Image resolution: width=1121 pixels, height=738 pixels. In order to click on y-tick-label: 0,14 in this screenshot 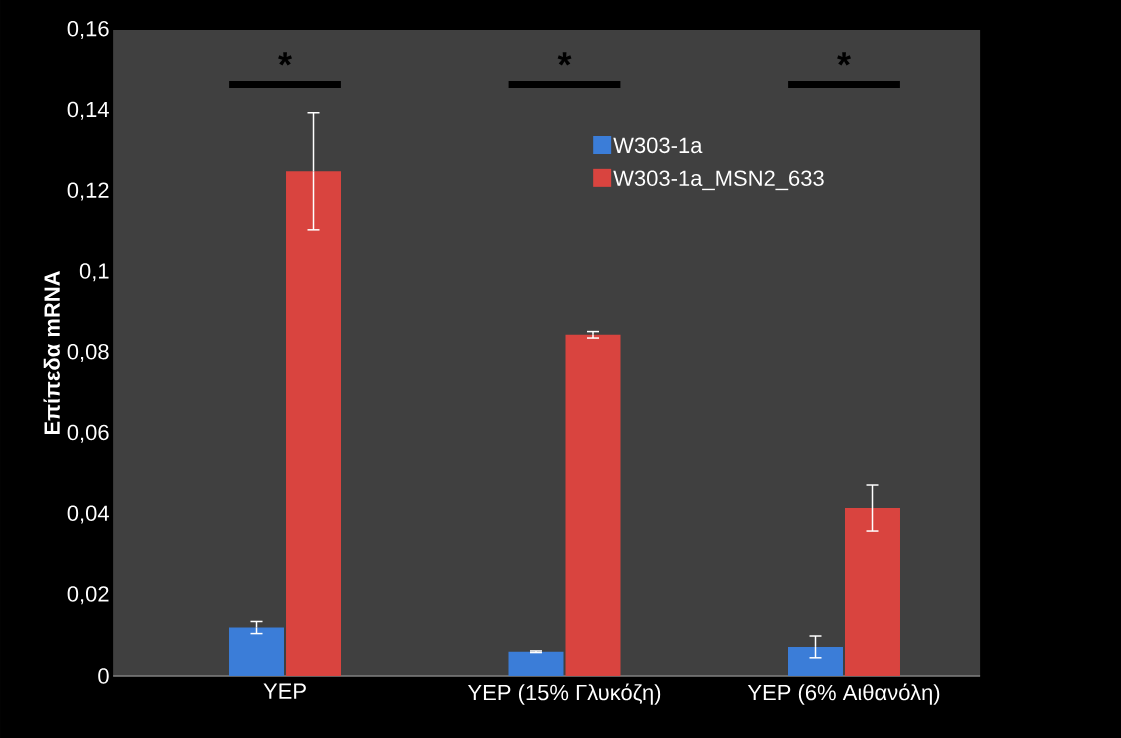, I will do `click(88, 110)`.